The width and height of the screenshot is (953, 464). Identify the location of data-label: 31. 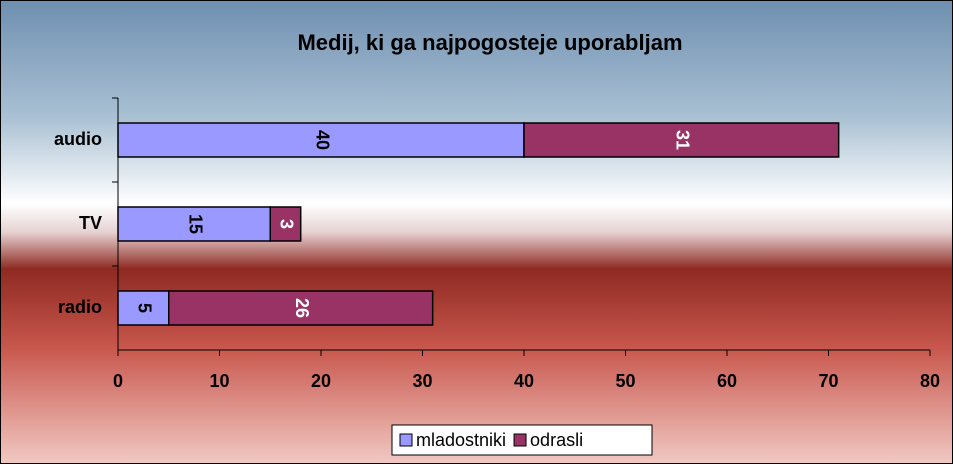
(683, 140).